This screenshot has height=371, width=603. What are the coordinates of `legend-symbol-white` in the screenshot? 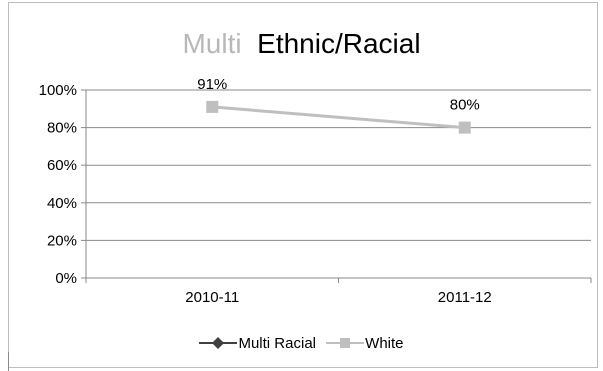 It's located at (345, 343).